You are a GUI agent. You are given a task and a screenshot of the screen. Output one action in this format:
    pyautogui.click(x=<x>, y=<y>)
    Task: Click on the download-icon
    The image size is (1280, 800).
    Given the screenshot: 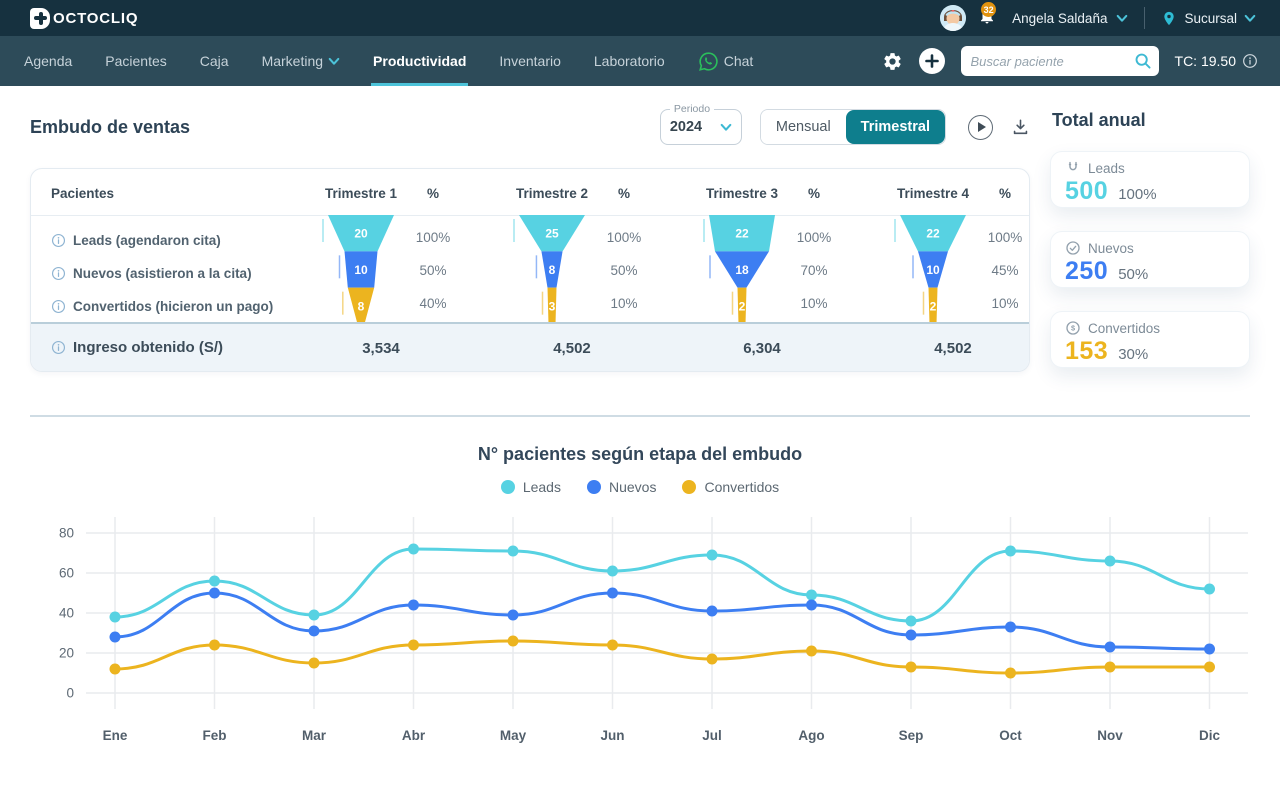 What is the action you would take?
    pyautogui.click(x=1020, y=127)
    